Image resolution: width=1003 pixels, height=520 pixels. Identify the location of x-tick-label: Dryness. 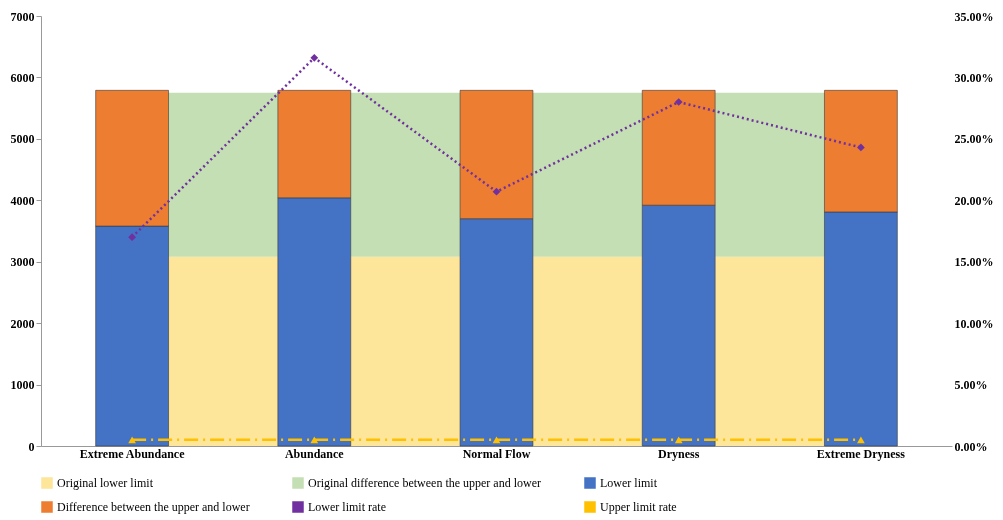
(679, 453).